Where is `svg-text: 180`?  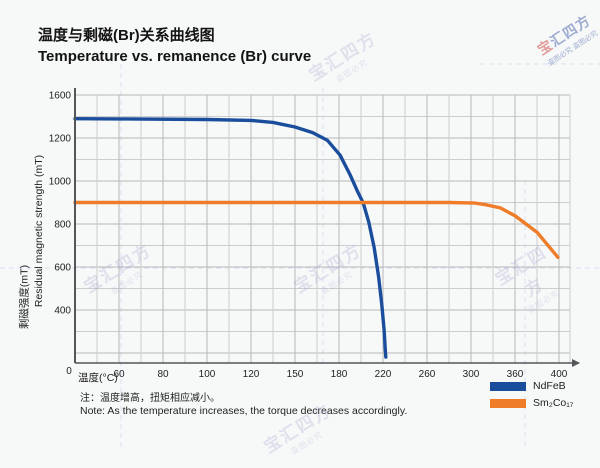
svg-text: 180 is located at coordinates (339, 374).